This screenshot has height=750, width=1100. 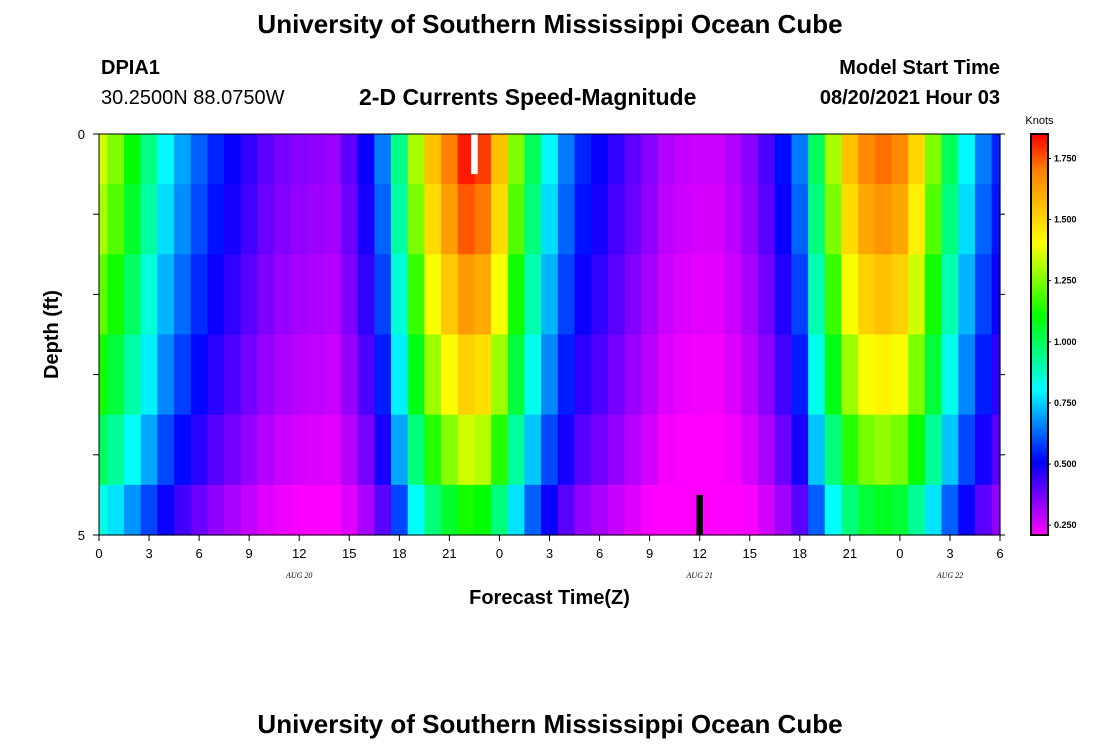 What do you see at coordinates (1039, 121) in the screenshot?
I see `colorbar-unit: Knots` at bounding box center [1039, 121].